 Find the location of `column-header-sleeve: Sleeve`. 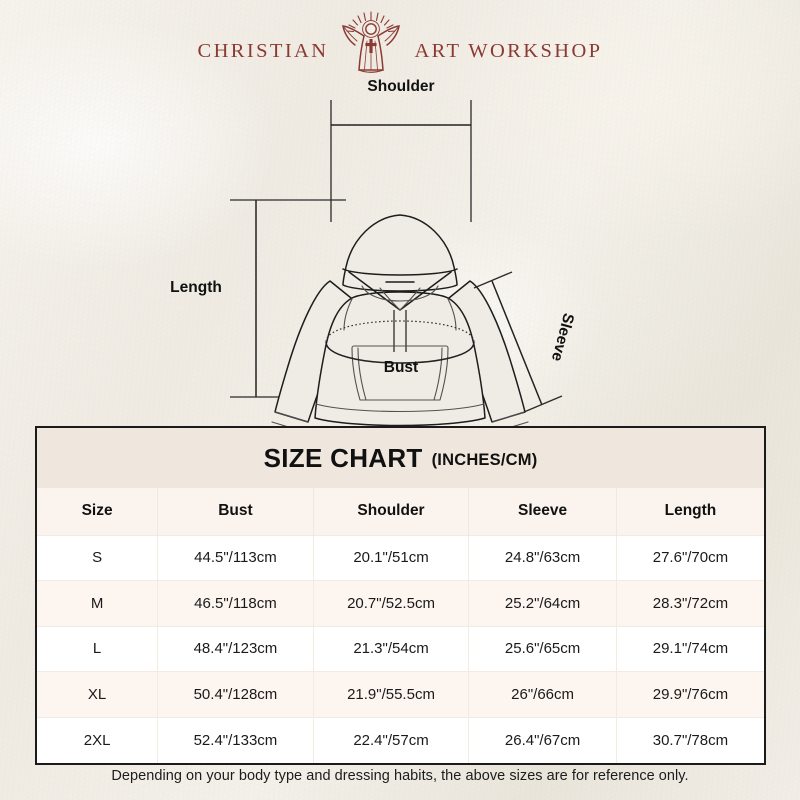

column-header-sleeve: Sleeve is located at coordinates (542, 511).